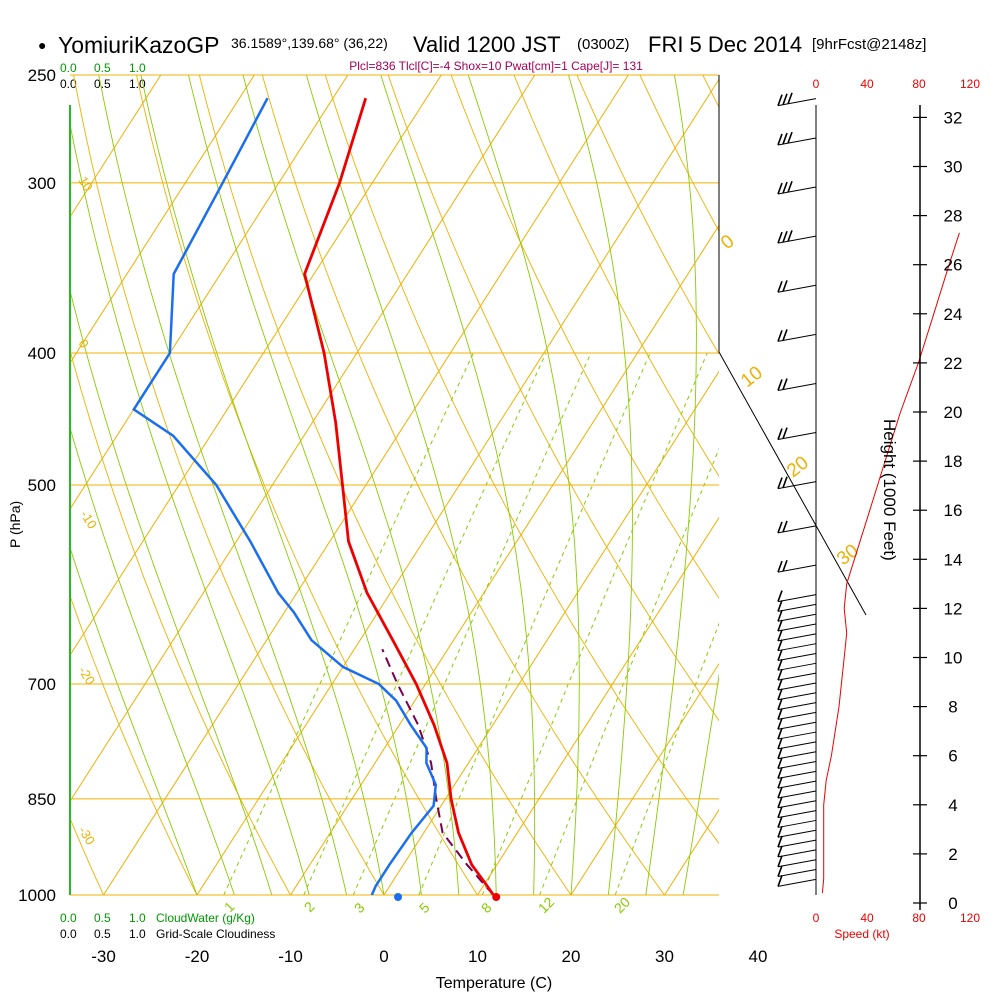 This screenshot has height=1000, width=1000. What do you see at coordinates (953, 461) in the screenshot?
I see `height-tick-label: 18` at bounding box center [953, 461].